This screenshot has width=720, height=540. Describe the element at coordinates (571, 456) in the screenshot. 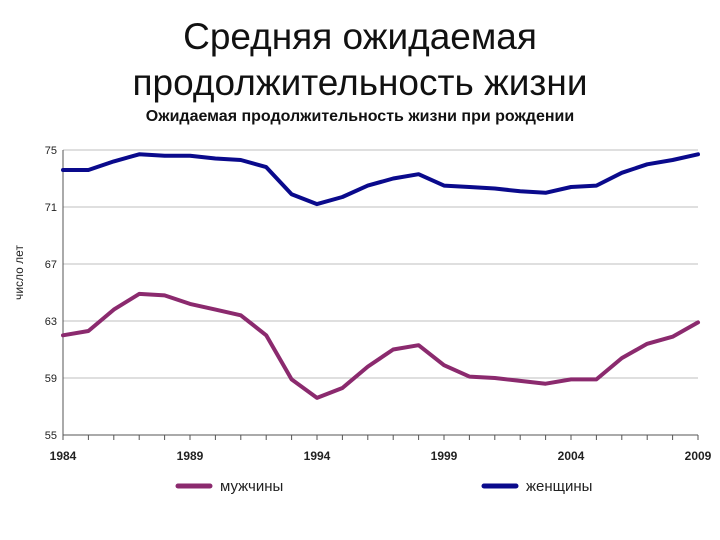

I see `x-tick-label: 2004` at that location.